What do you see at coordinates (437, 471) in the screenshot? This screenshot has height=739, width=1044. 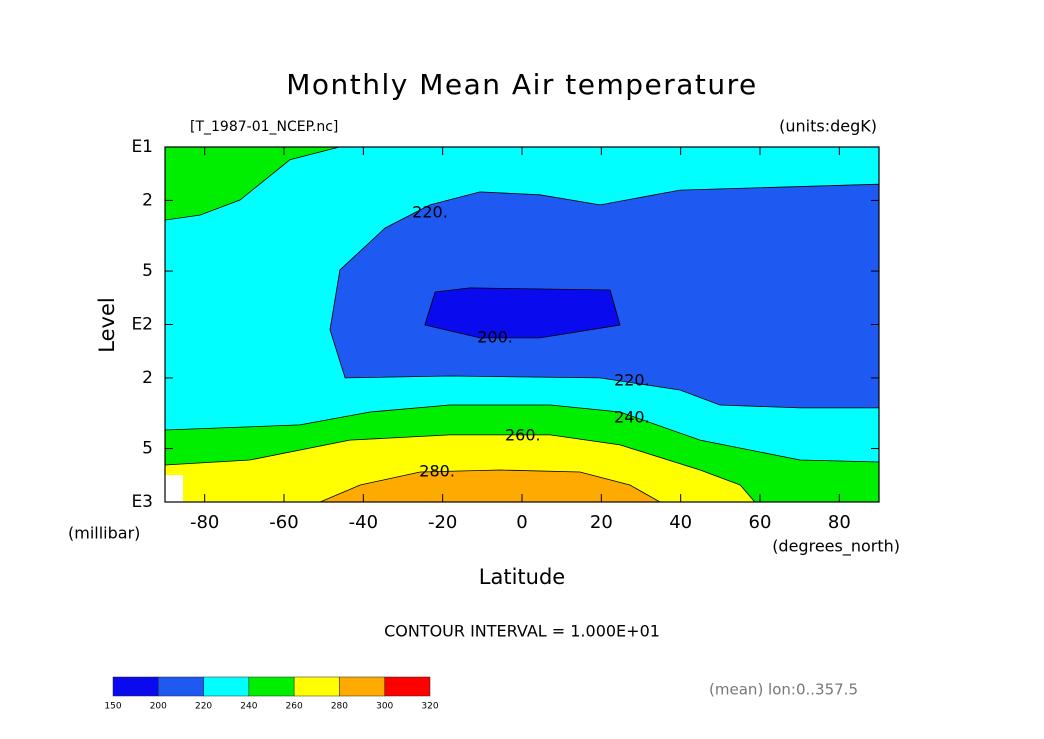 I see `contour-label: 280.` at bounding box center [437, 471].